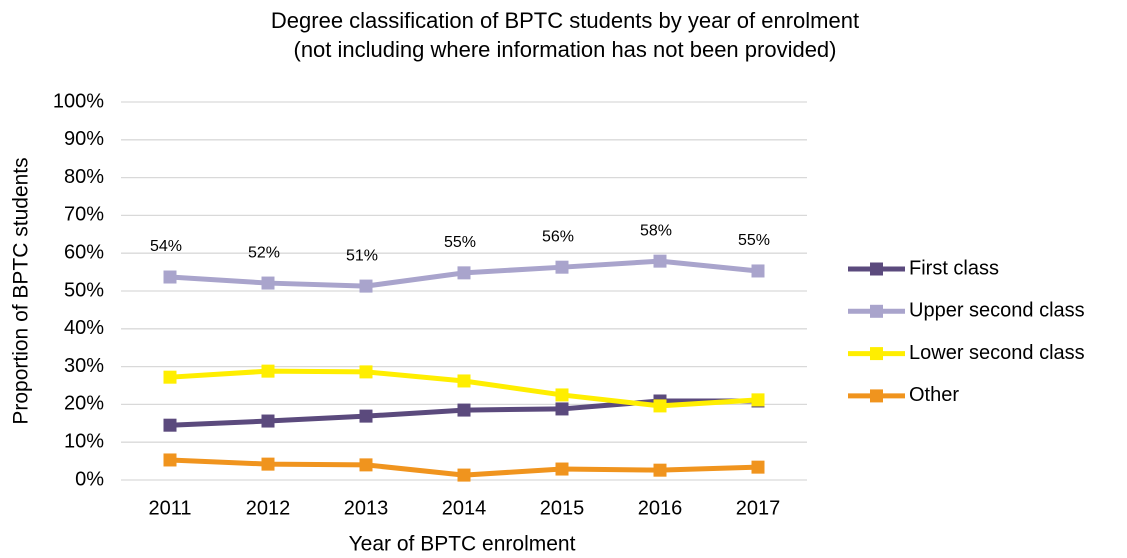  What do you see at coordinates (656, 230) in the screenshot?
I see `data-label: 58%` at bounding box center [656, 230].